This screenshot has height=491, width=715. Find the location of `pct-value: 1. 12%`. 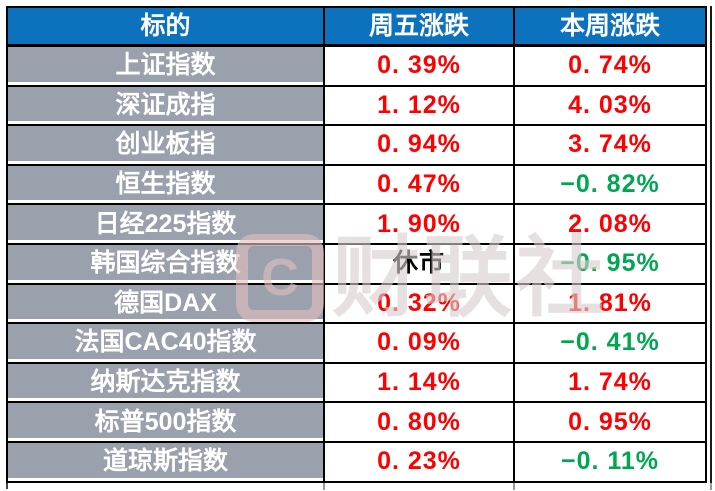

pct-value: 1. 12% is located at coordinates (419, 104).